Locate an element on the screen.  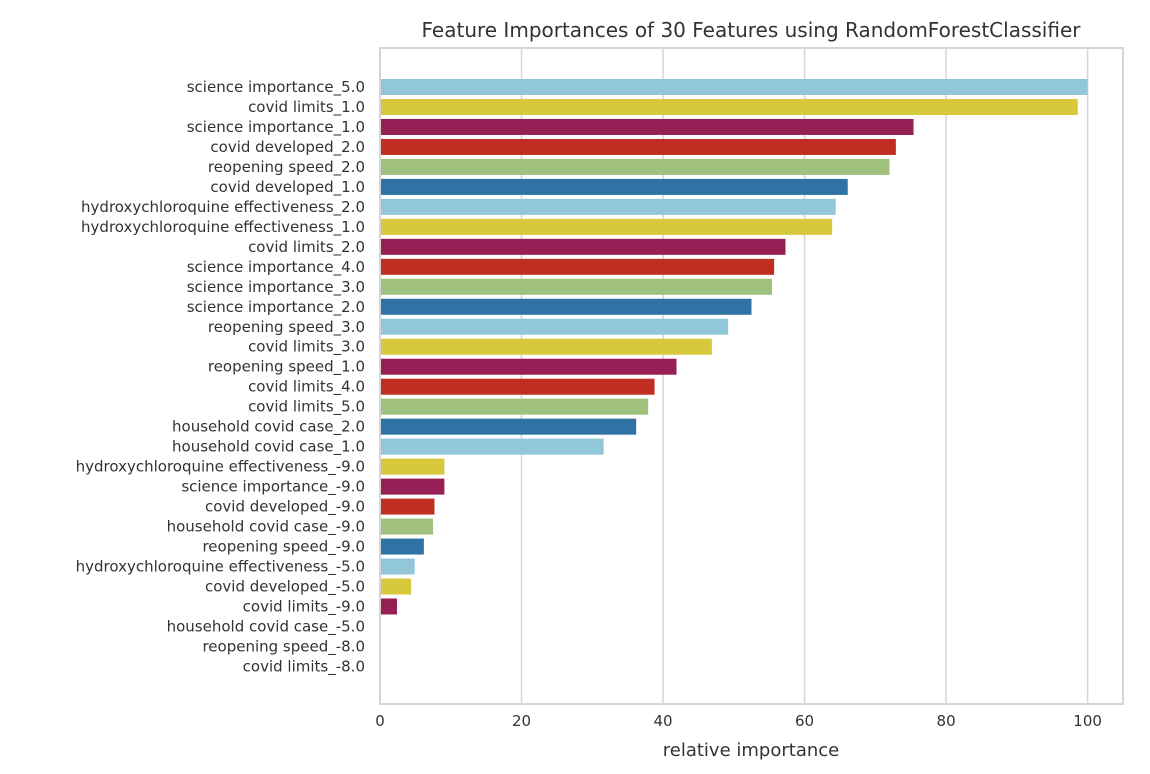
y-tick-label: reopening speed_2.0 is located at coordinates (286, 167).